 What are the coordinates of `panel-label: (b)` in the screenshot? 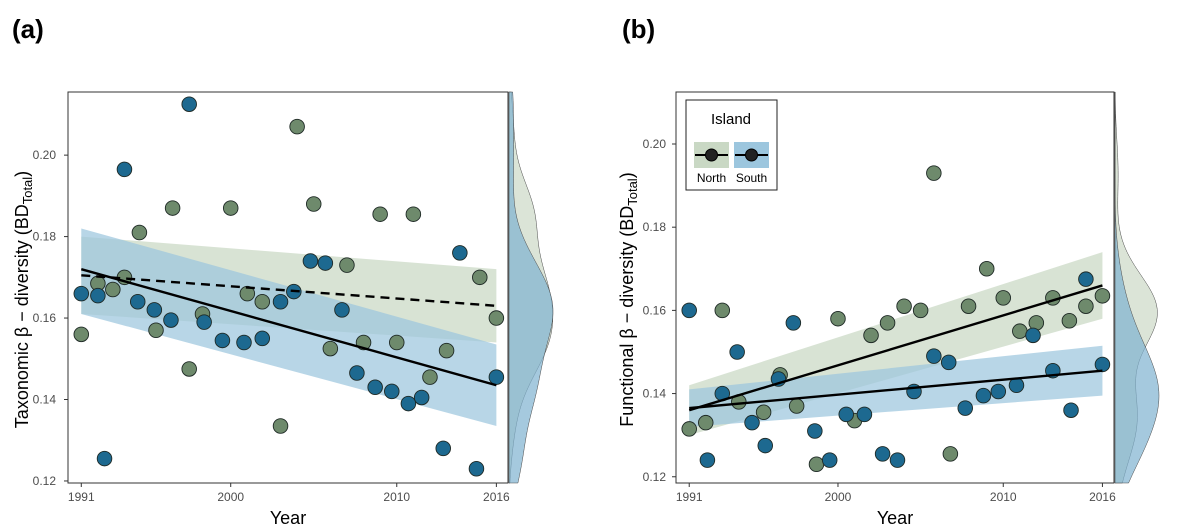 It's located at (638, 29).